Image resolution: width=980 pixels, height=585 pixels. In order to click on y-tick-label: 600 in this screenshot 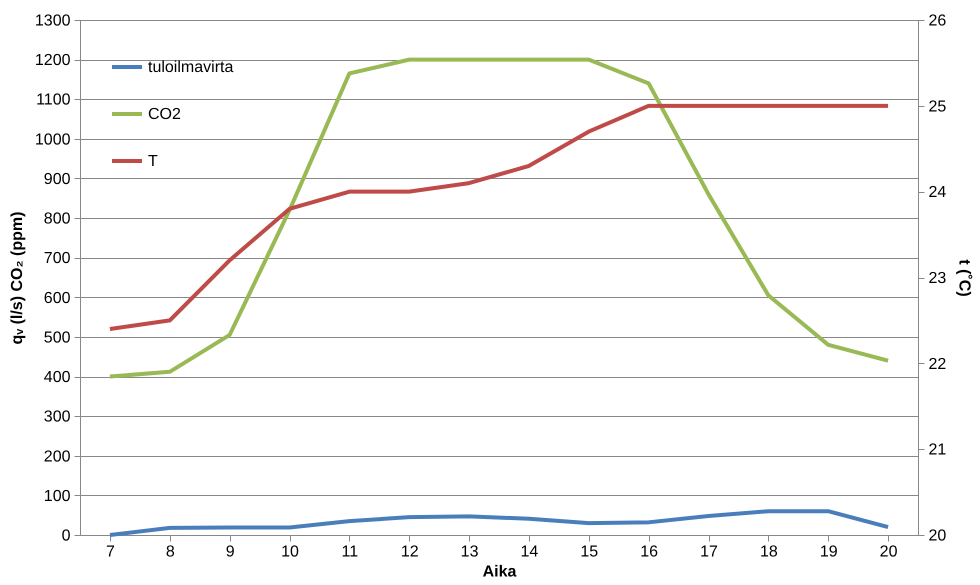, I will do `click(57, 298)`.